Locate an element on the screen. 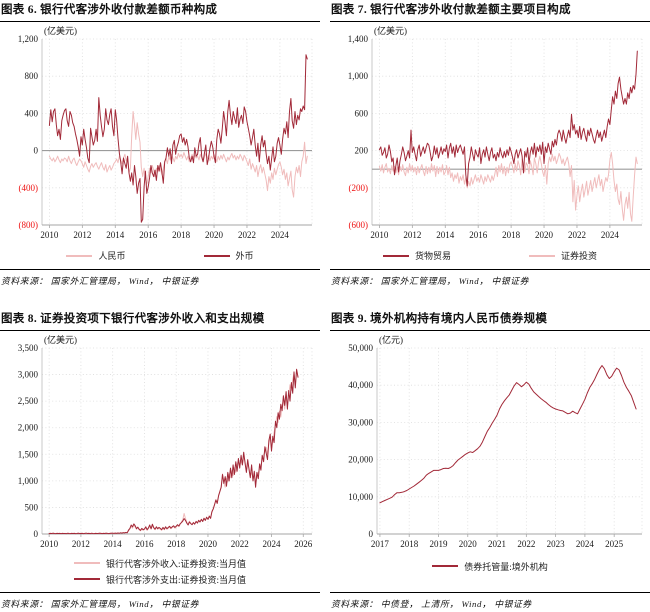 The height and width of the screenshot is (612, 650). legend-label: 人民币 is located at coordinates (112, 256).